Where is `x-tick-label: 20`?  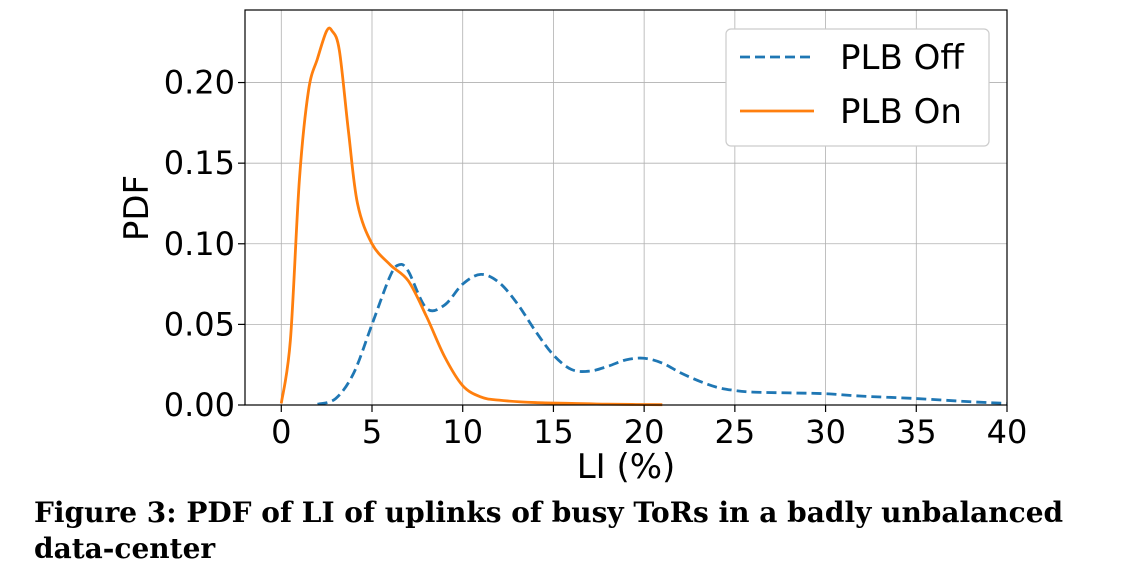 x-tick-label: 20 is located at coordinates (644, 432).